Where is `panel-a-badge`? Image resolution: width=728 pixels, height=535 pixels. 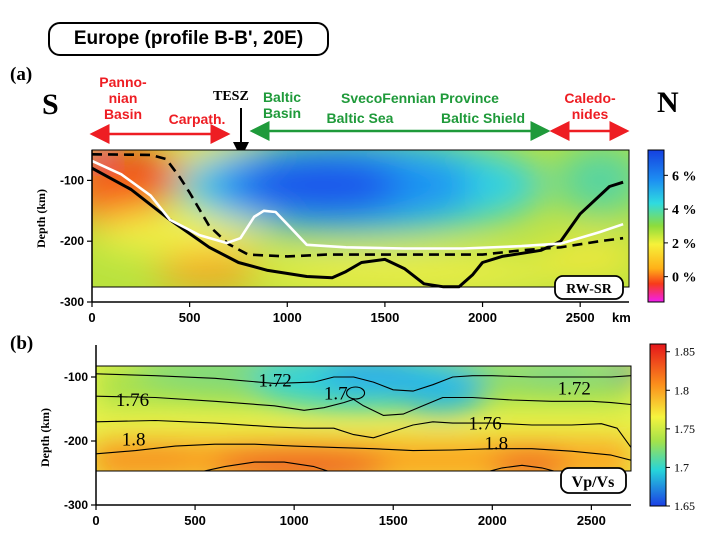 panel-a-badge is located at coordinates (589, 287).